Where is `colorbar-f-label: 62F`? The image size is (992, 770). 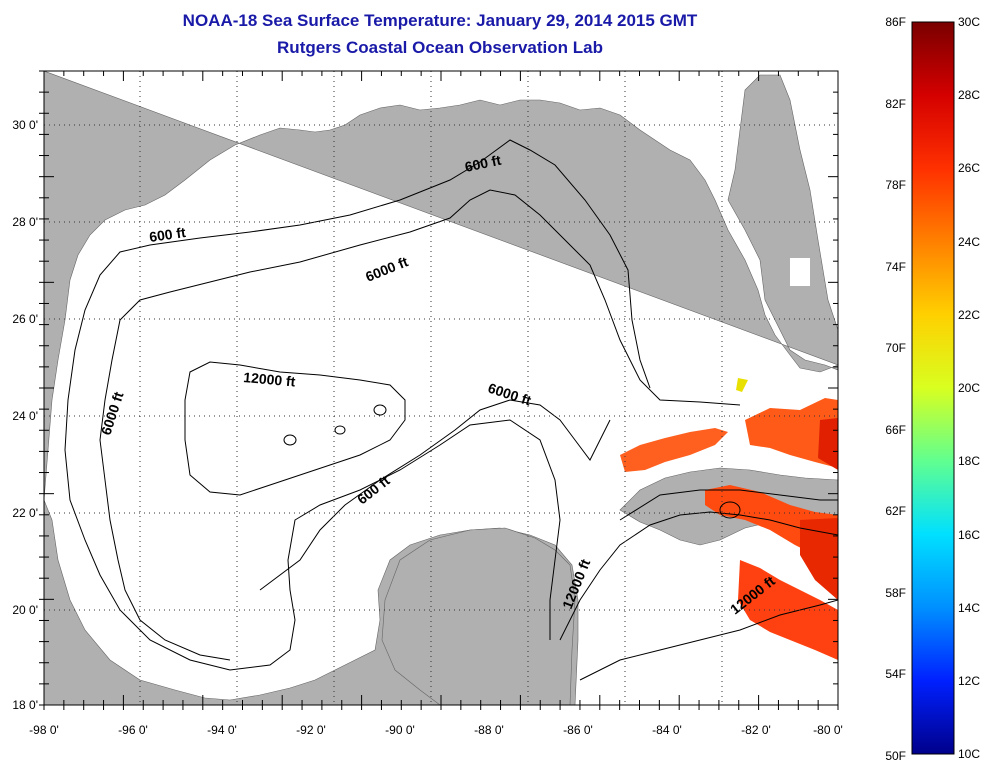
colorbar-f-label: 62F is located at coordinates (895, 511).